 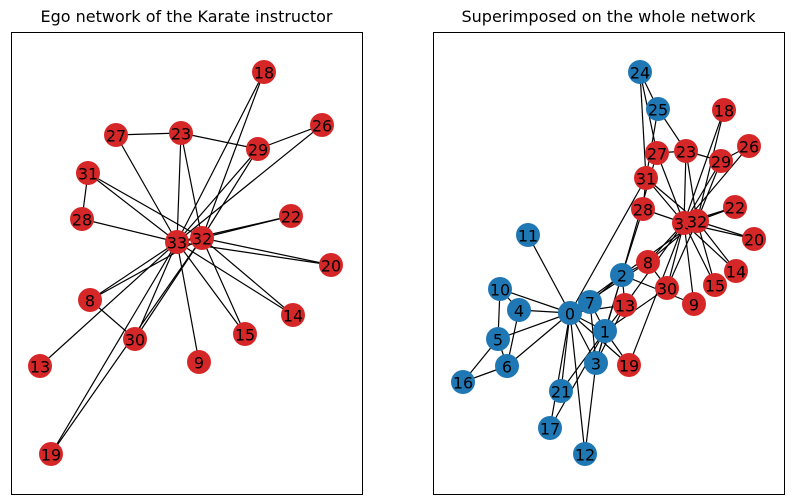 I want to click on node-label: 23, so click(x=181, y=134).